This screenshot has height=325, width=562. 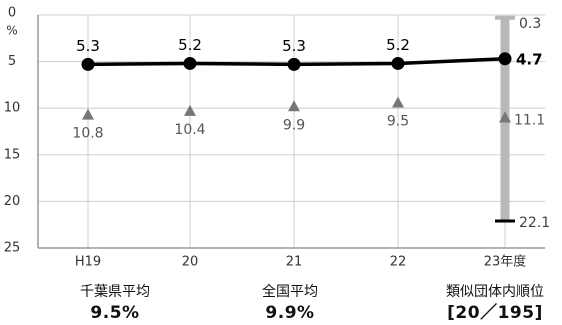 I want to click on prefecture-average: 千葉県平均 9.5%, so click(x=115, y=303).